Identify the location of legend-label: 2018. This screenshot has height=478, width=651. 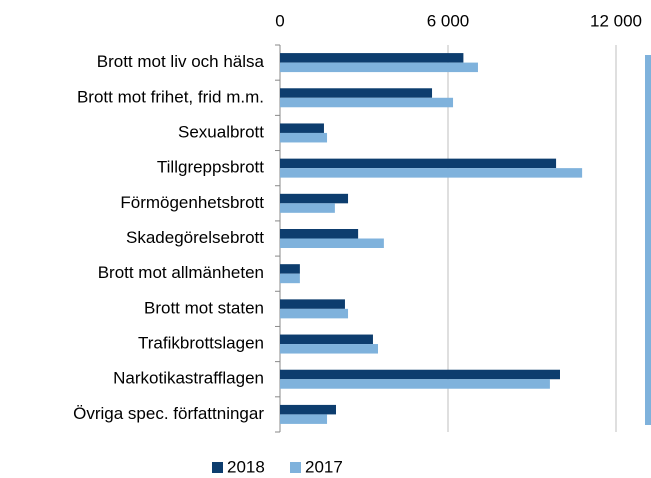
(246, 466).